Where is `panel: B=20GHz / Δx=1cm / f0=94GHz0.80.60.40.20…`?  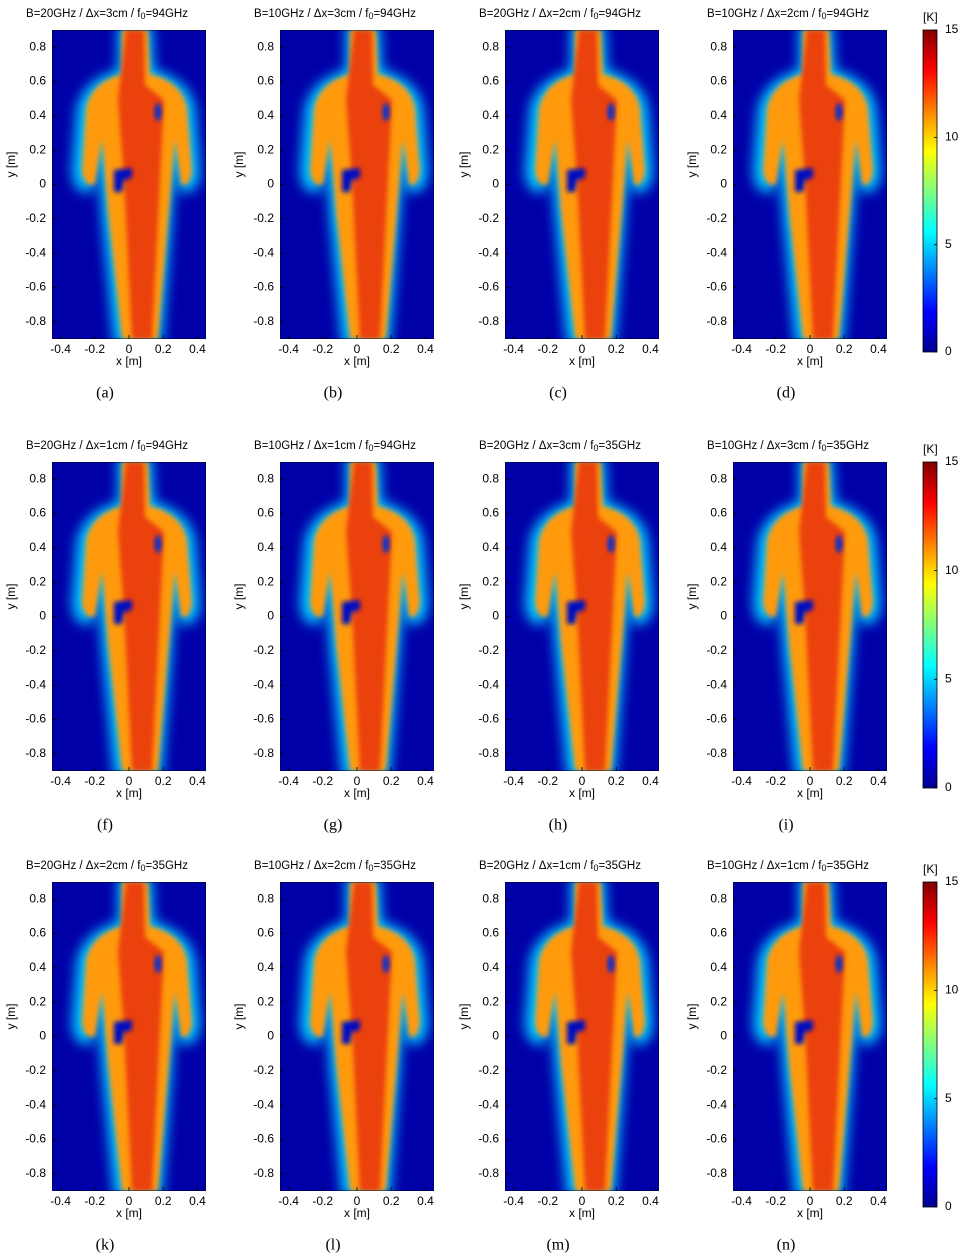 panel: B=20GHz / Δx=1cm / f0=94GHz0.80.60.40.20… is located at coordinates (105, 637).